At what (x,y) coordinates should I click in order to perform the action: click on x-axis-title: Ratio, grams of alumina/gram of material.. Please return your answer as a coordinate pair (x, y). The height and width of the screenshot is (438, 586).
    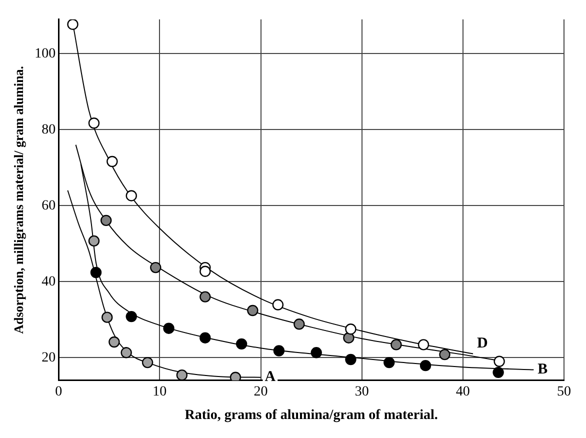
    Looking at the image, I should click on (311, 416).